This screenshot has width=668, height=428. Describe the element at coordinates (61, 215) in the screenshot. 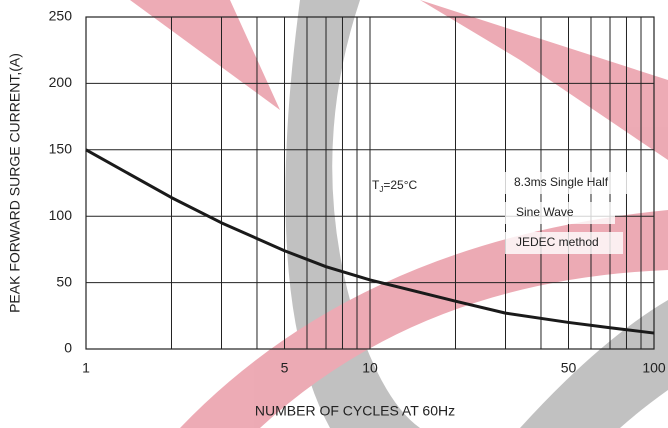

I see `y-tick-label: 100` at that location.